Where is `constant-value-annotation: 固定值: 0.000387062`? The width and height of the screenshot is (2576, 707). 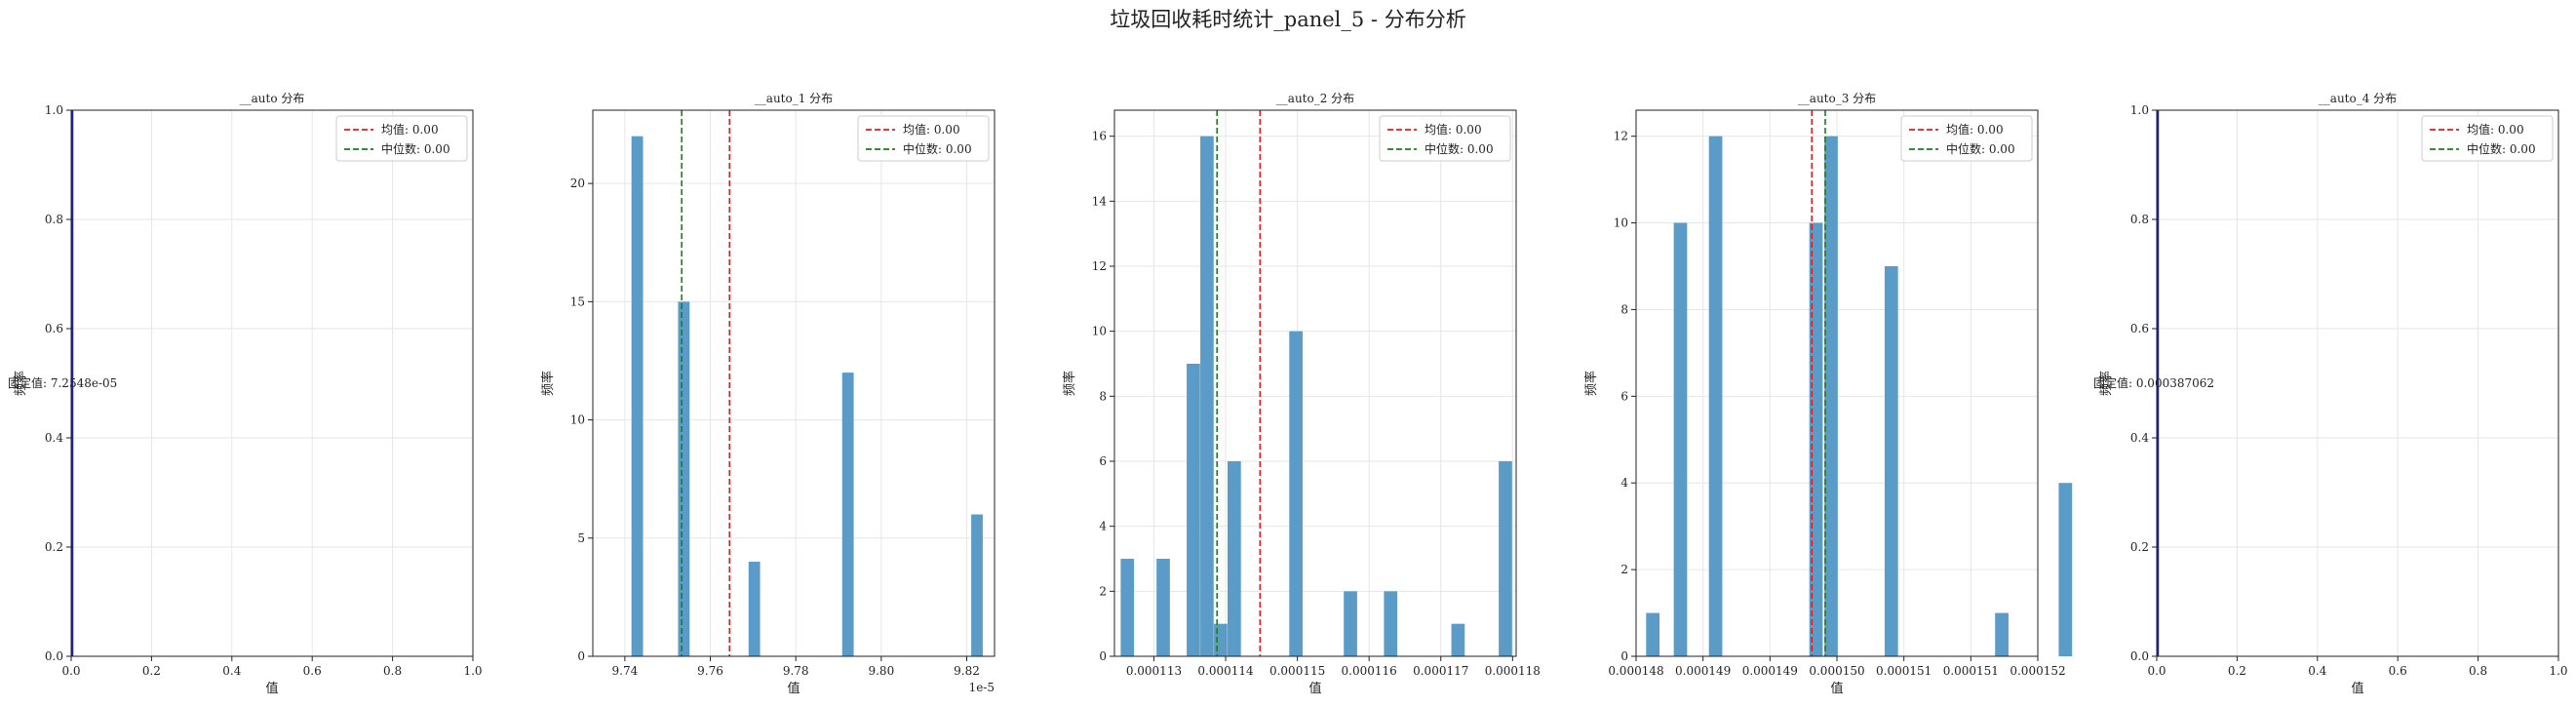
constant-value-annotation: 固定值: 0.000387062 is located at coordinates (2153, 382).